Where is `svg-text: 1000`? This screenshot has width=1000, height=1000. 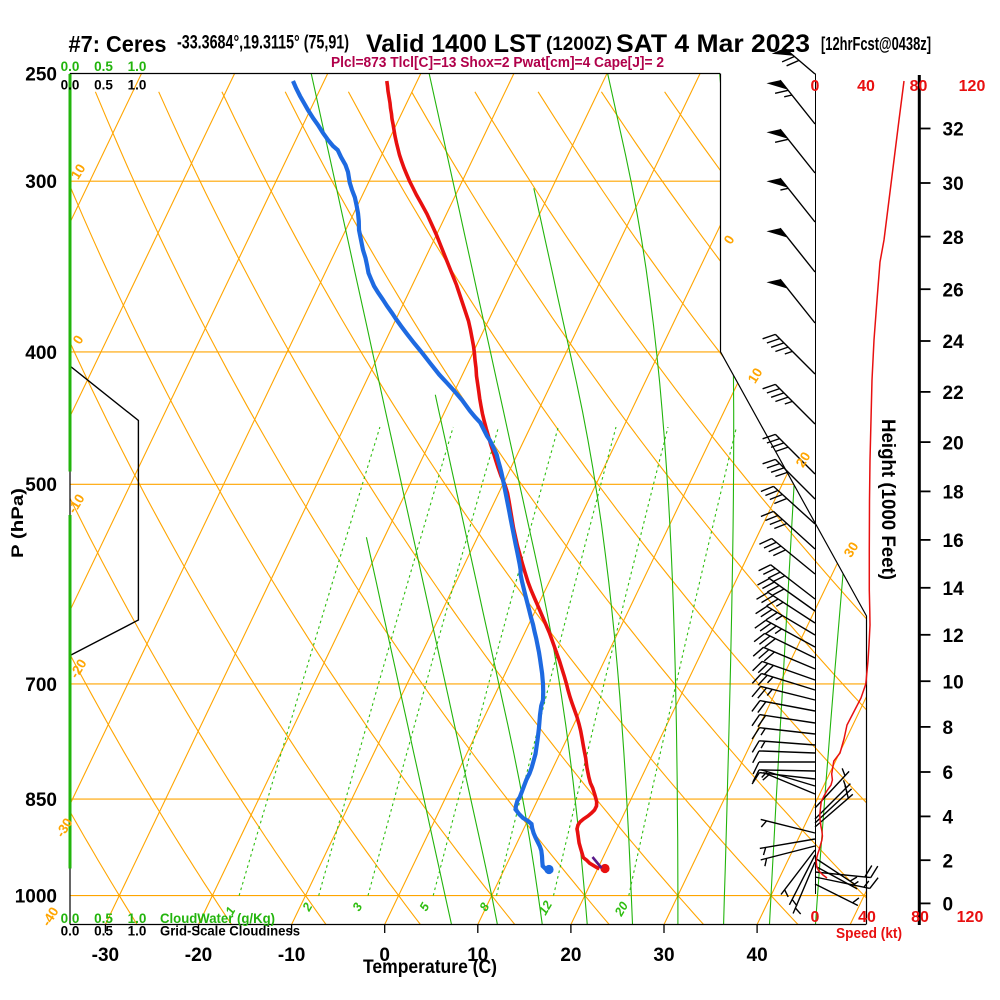
svg-text: 1000 is located at coordinates (36, 897).